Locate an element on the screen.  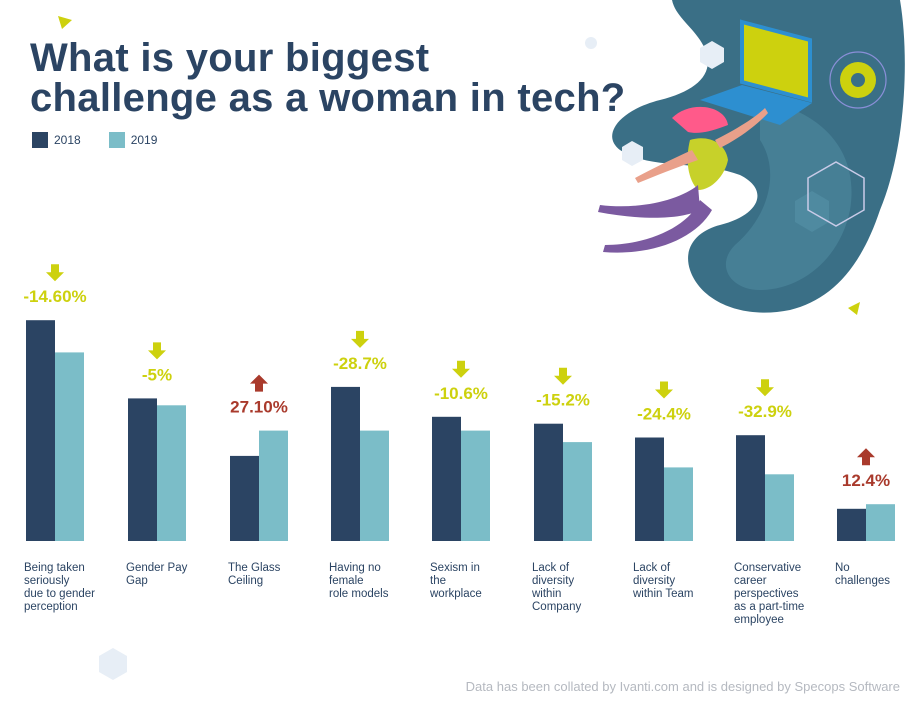
change-label-2: 27.10% is located at coordinates (259, 407).